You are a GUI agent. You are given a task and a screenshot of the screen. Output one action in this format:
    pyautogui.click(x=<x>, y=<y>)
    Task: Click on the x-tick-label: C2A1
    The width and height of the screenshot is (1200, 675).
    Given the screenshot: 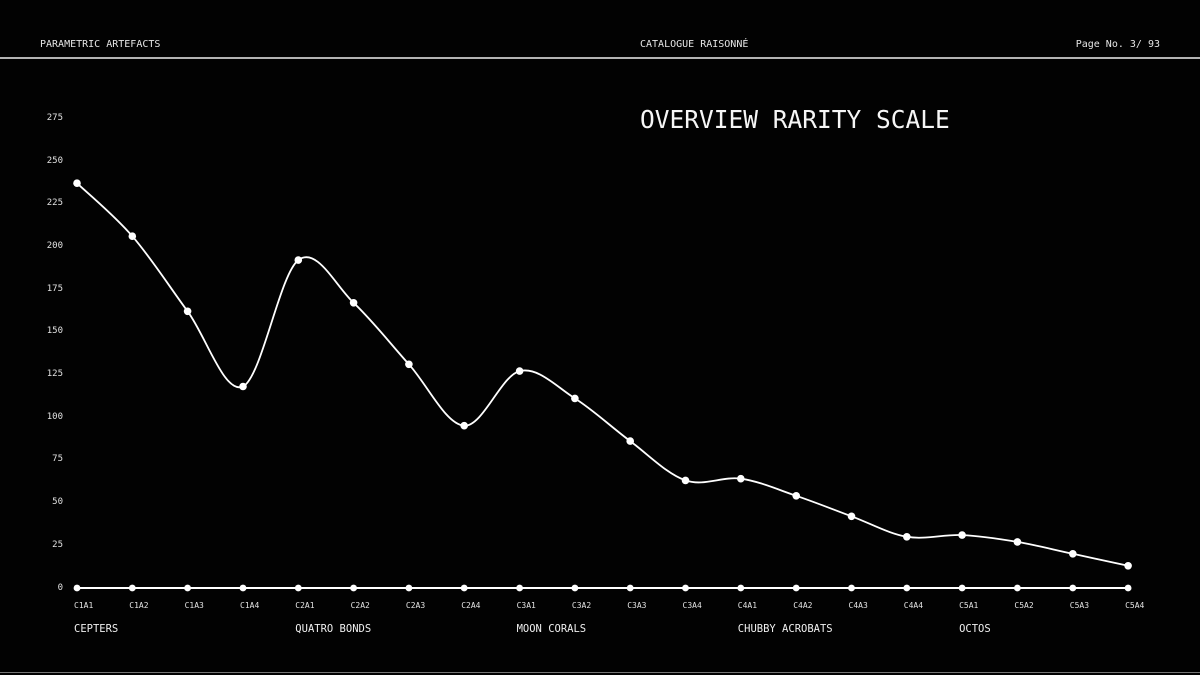 What is the action you would take?
    pyautogui.click(x=305, y=605)
    